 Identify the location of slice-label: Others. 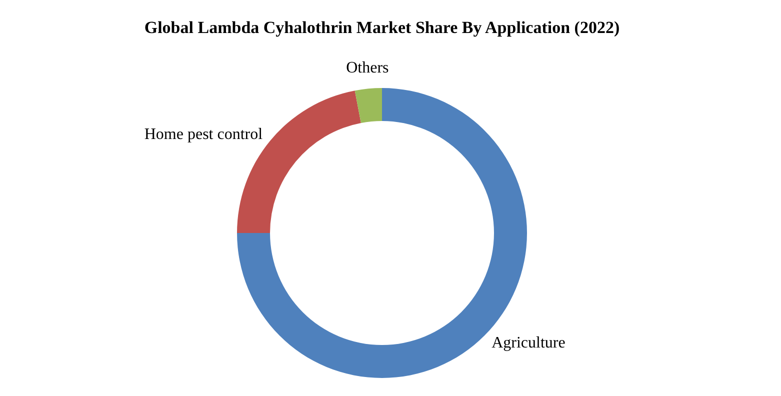
(367, 68).